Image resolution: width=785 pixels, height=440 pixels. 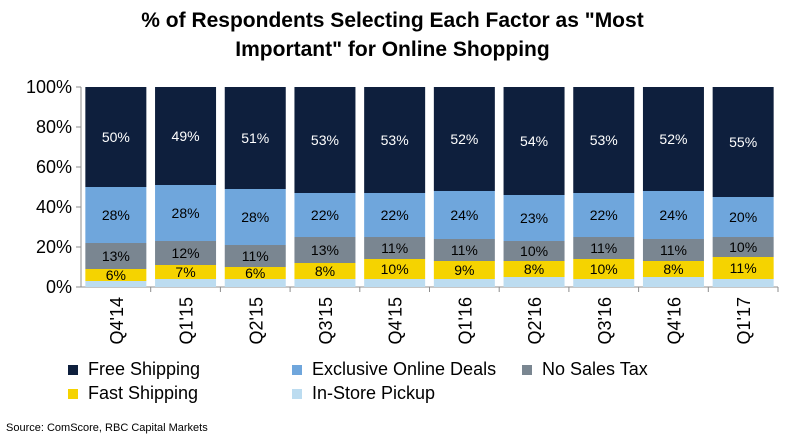 I want to click on x-tick-label: Q3'16, so click(x=605, y=320).